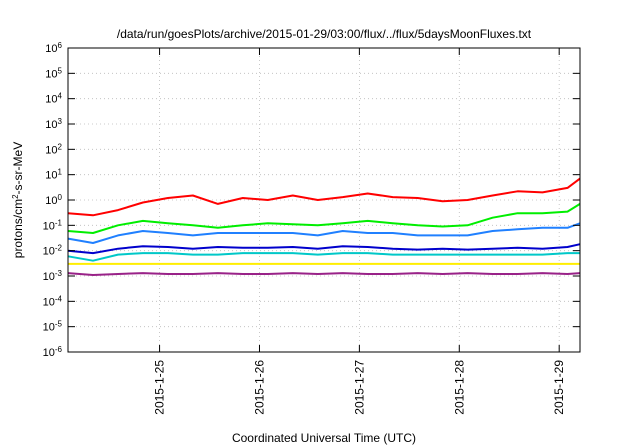 The height and width of the screenshot is (448, 640). I want to click on y-tick-exponent: 1, so click(60, 171).